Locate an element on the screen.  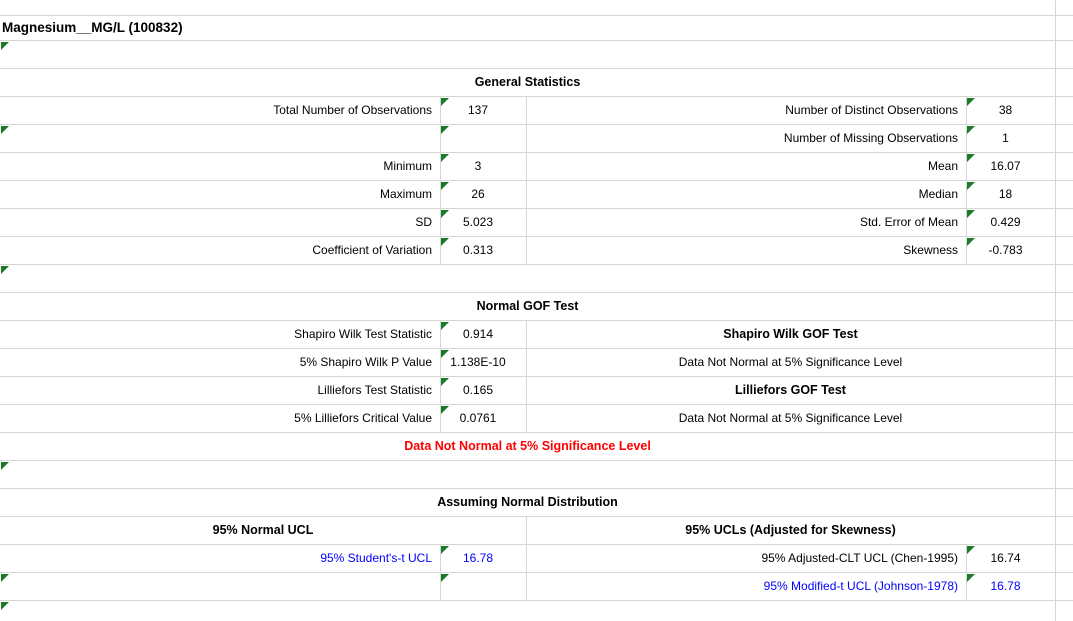
stat-label: Lilliefors Test Statistic is located at coordinates (375, 390).